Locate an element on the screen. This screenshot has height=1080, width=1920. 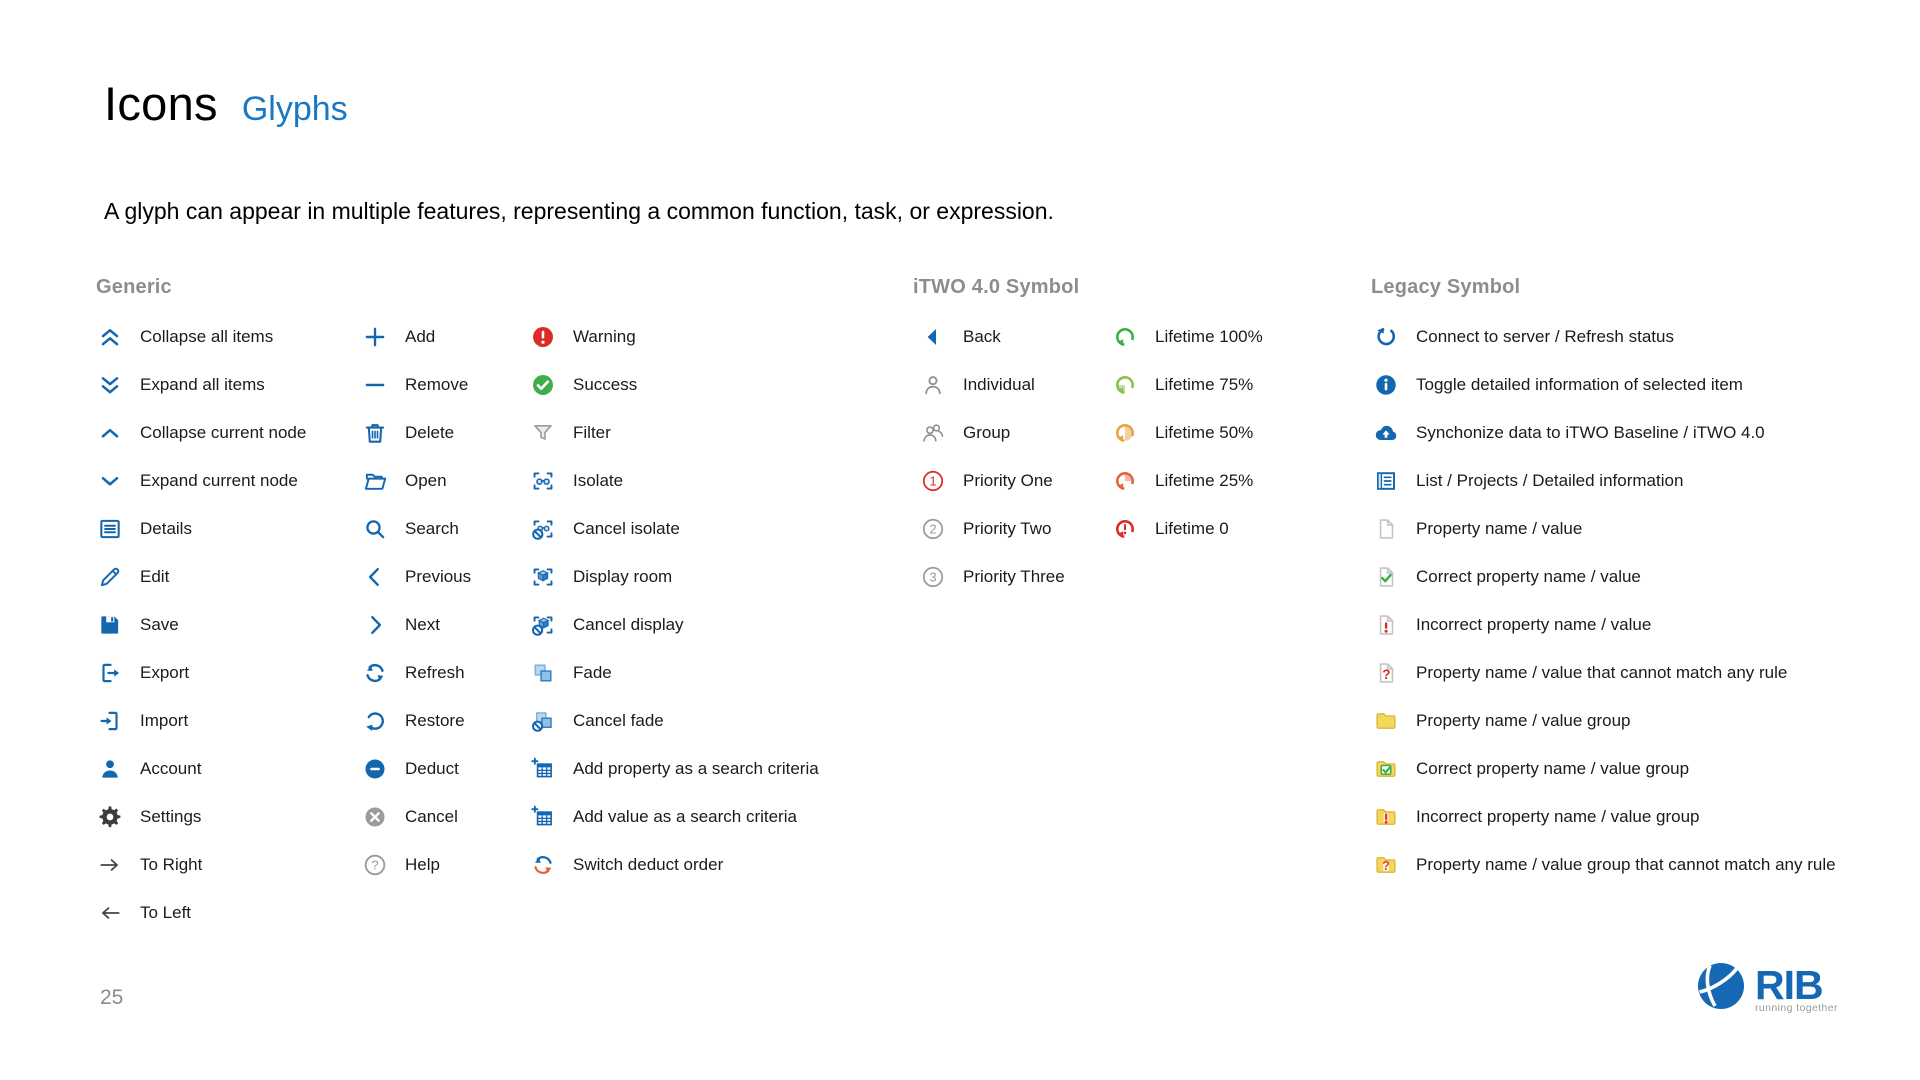
sync-baseline-icon is located at coordinates (1386, 433).